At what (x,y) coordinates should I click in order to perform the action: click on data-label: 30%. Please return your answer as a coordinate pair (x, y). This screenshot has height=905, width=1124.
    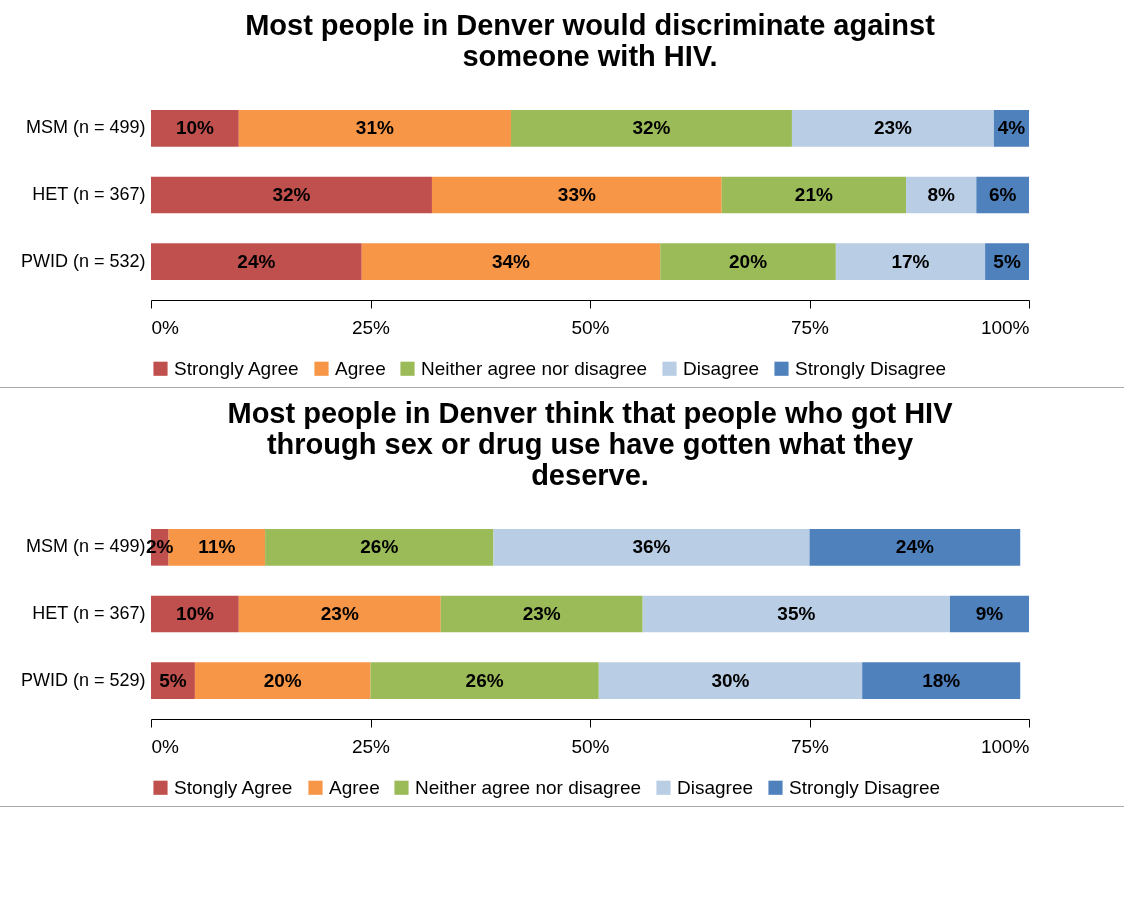
    Looking at the image, I should click on (730, 680).